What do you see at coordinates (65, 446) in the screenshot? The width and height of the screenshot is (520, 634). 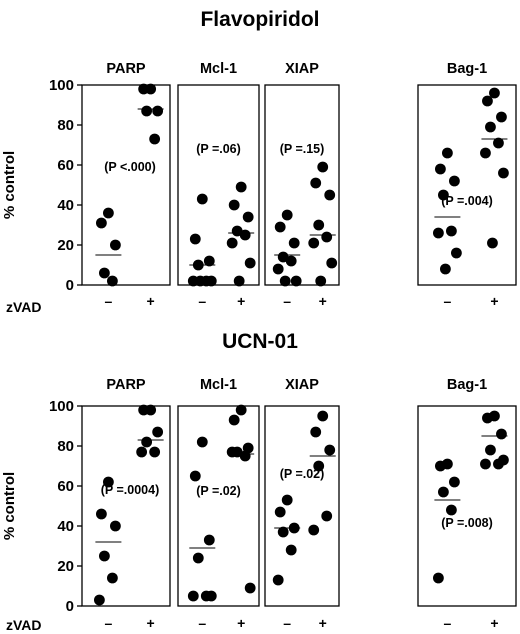 I see `y-tick-label: 80` at bounding box center [65, 446].